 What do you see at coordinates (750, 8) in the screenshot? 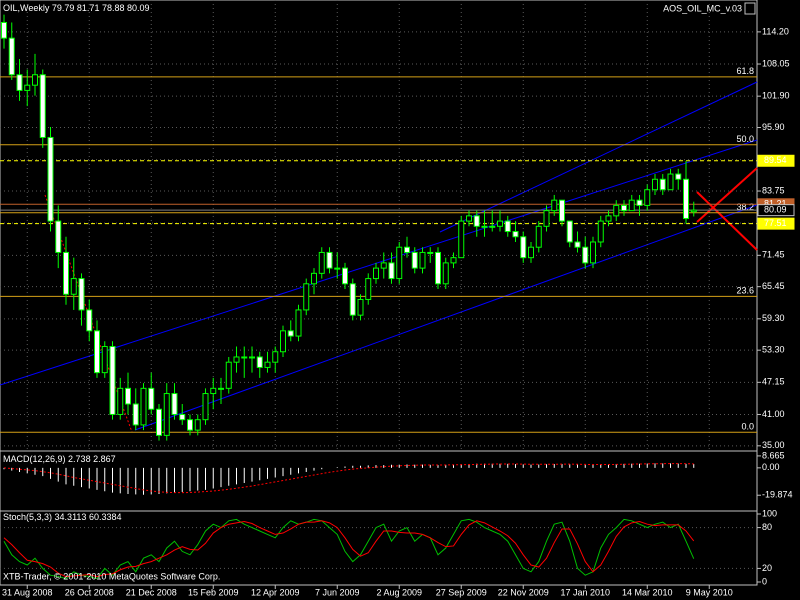
I see `indicator-icon` at bounding box center [750, 8].